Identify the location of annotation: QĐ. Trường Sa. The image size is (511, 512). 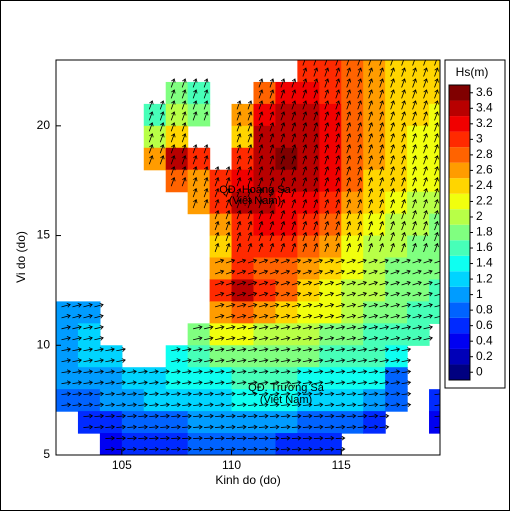
(286, 388).